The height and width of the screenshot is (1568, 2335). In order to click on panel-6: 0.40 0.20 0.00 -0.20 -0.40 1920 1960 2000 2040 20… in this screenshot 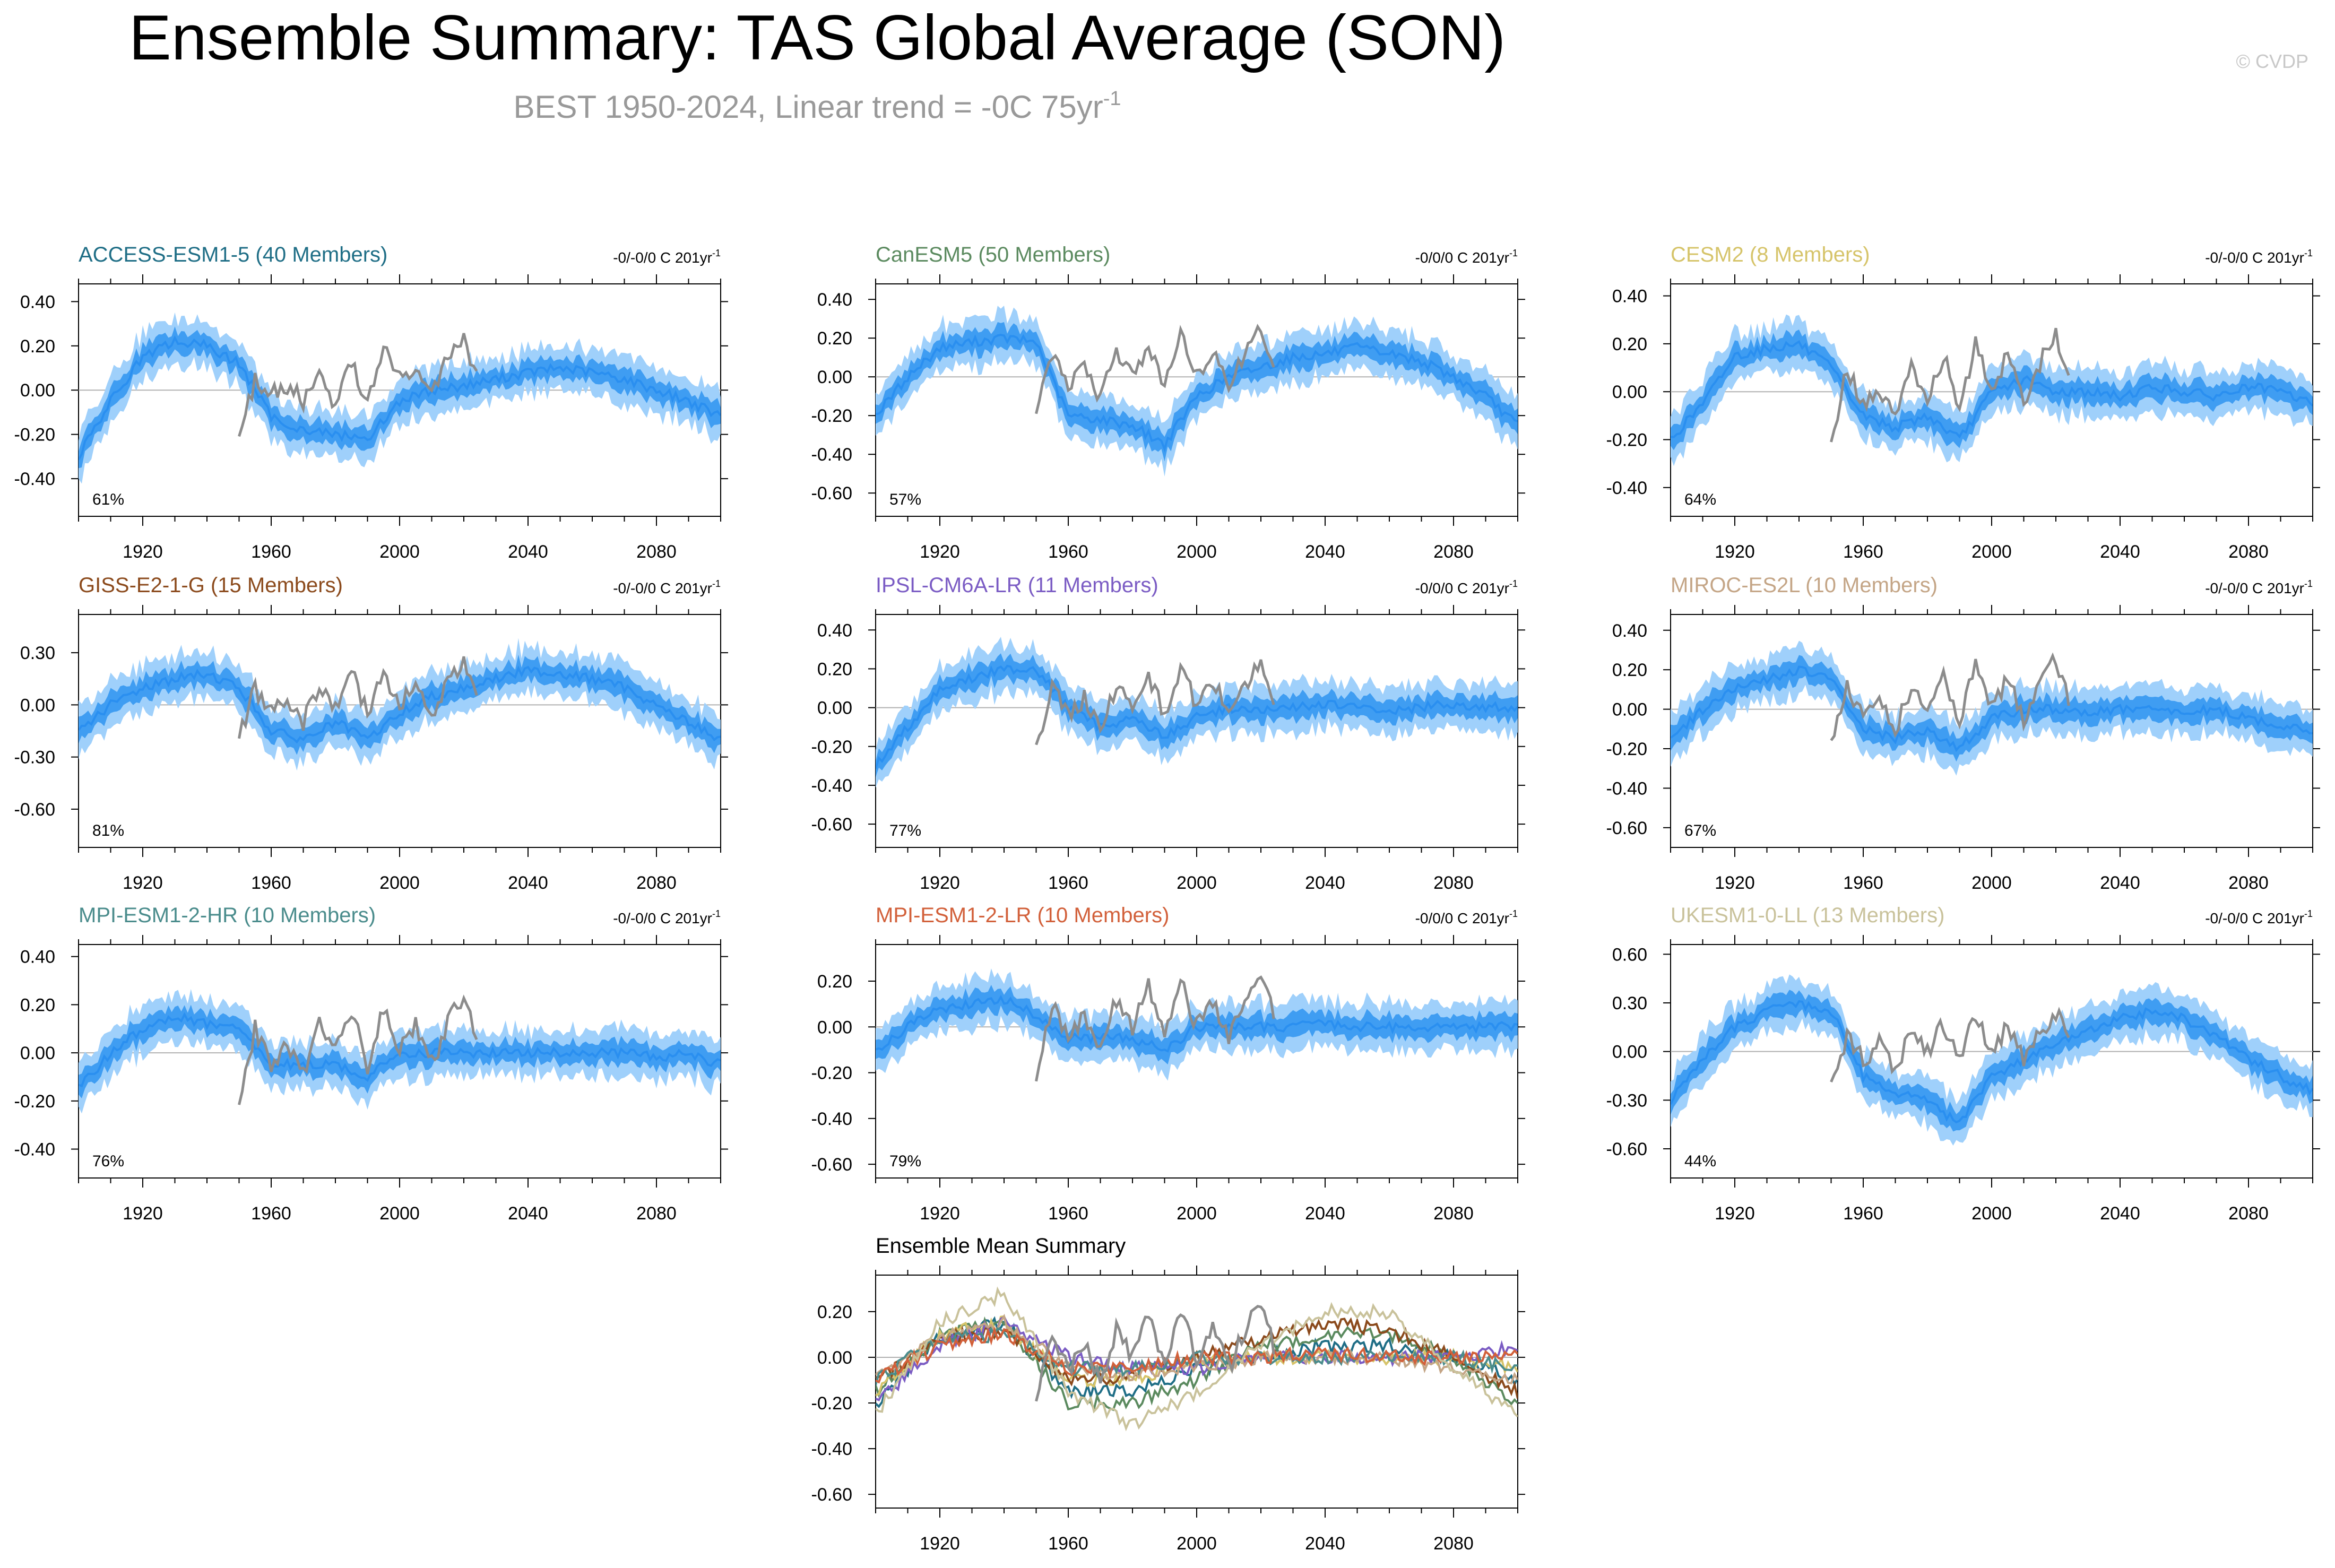, I will do `click(371, 1064)`.